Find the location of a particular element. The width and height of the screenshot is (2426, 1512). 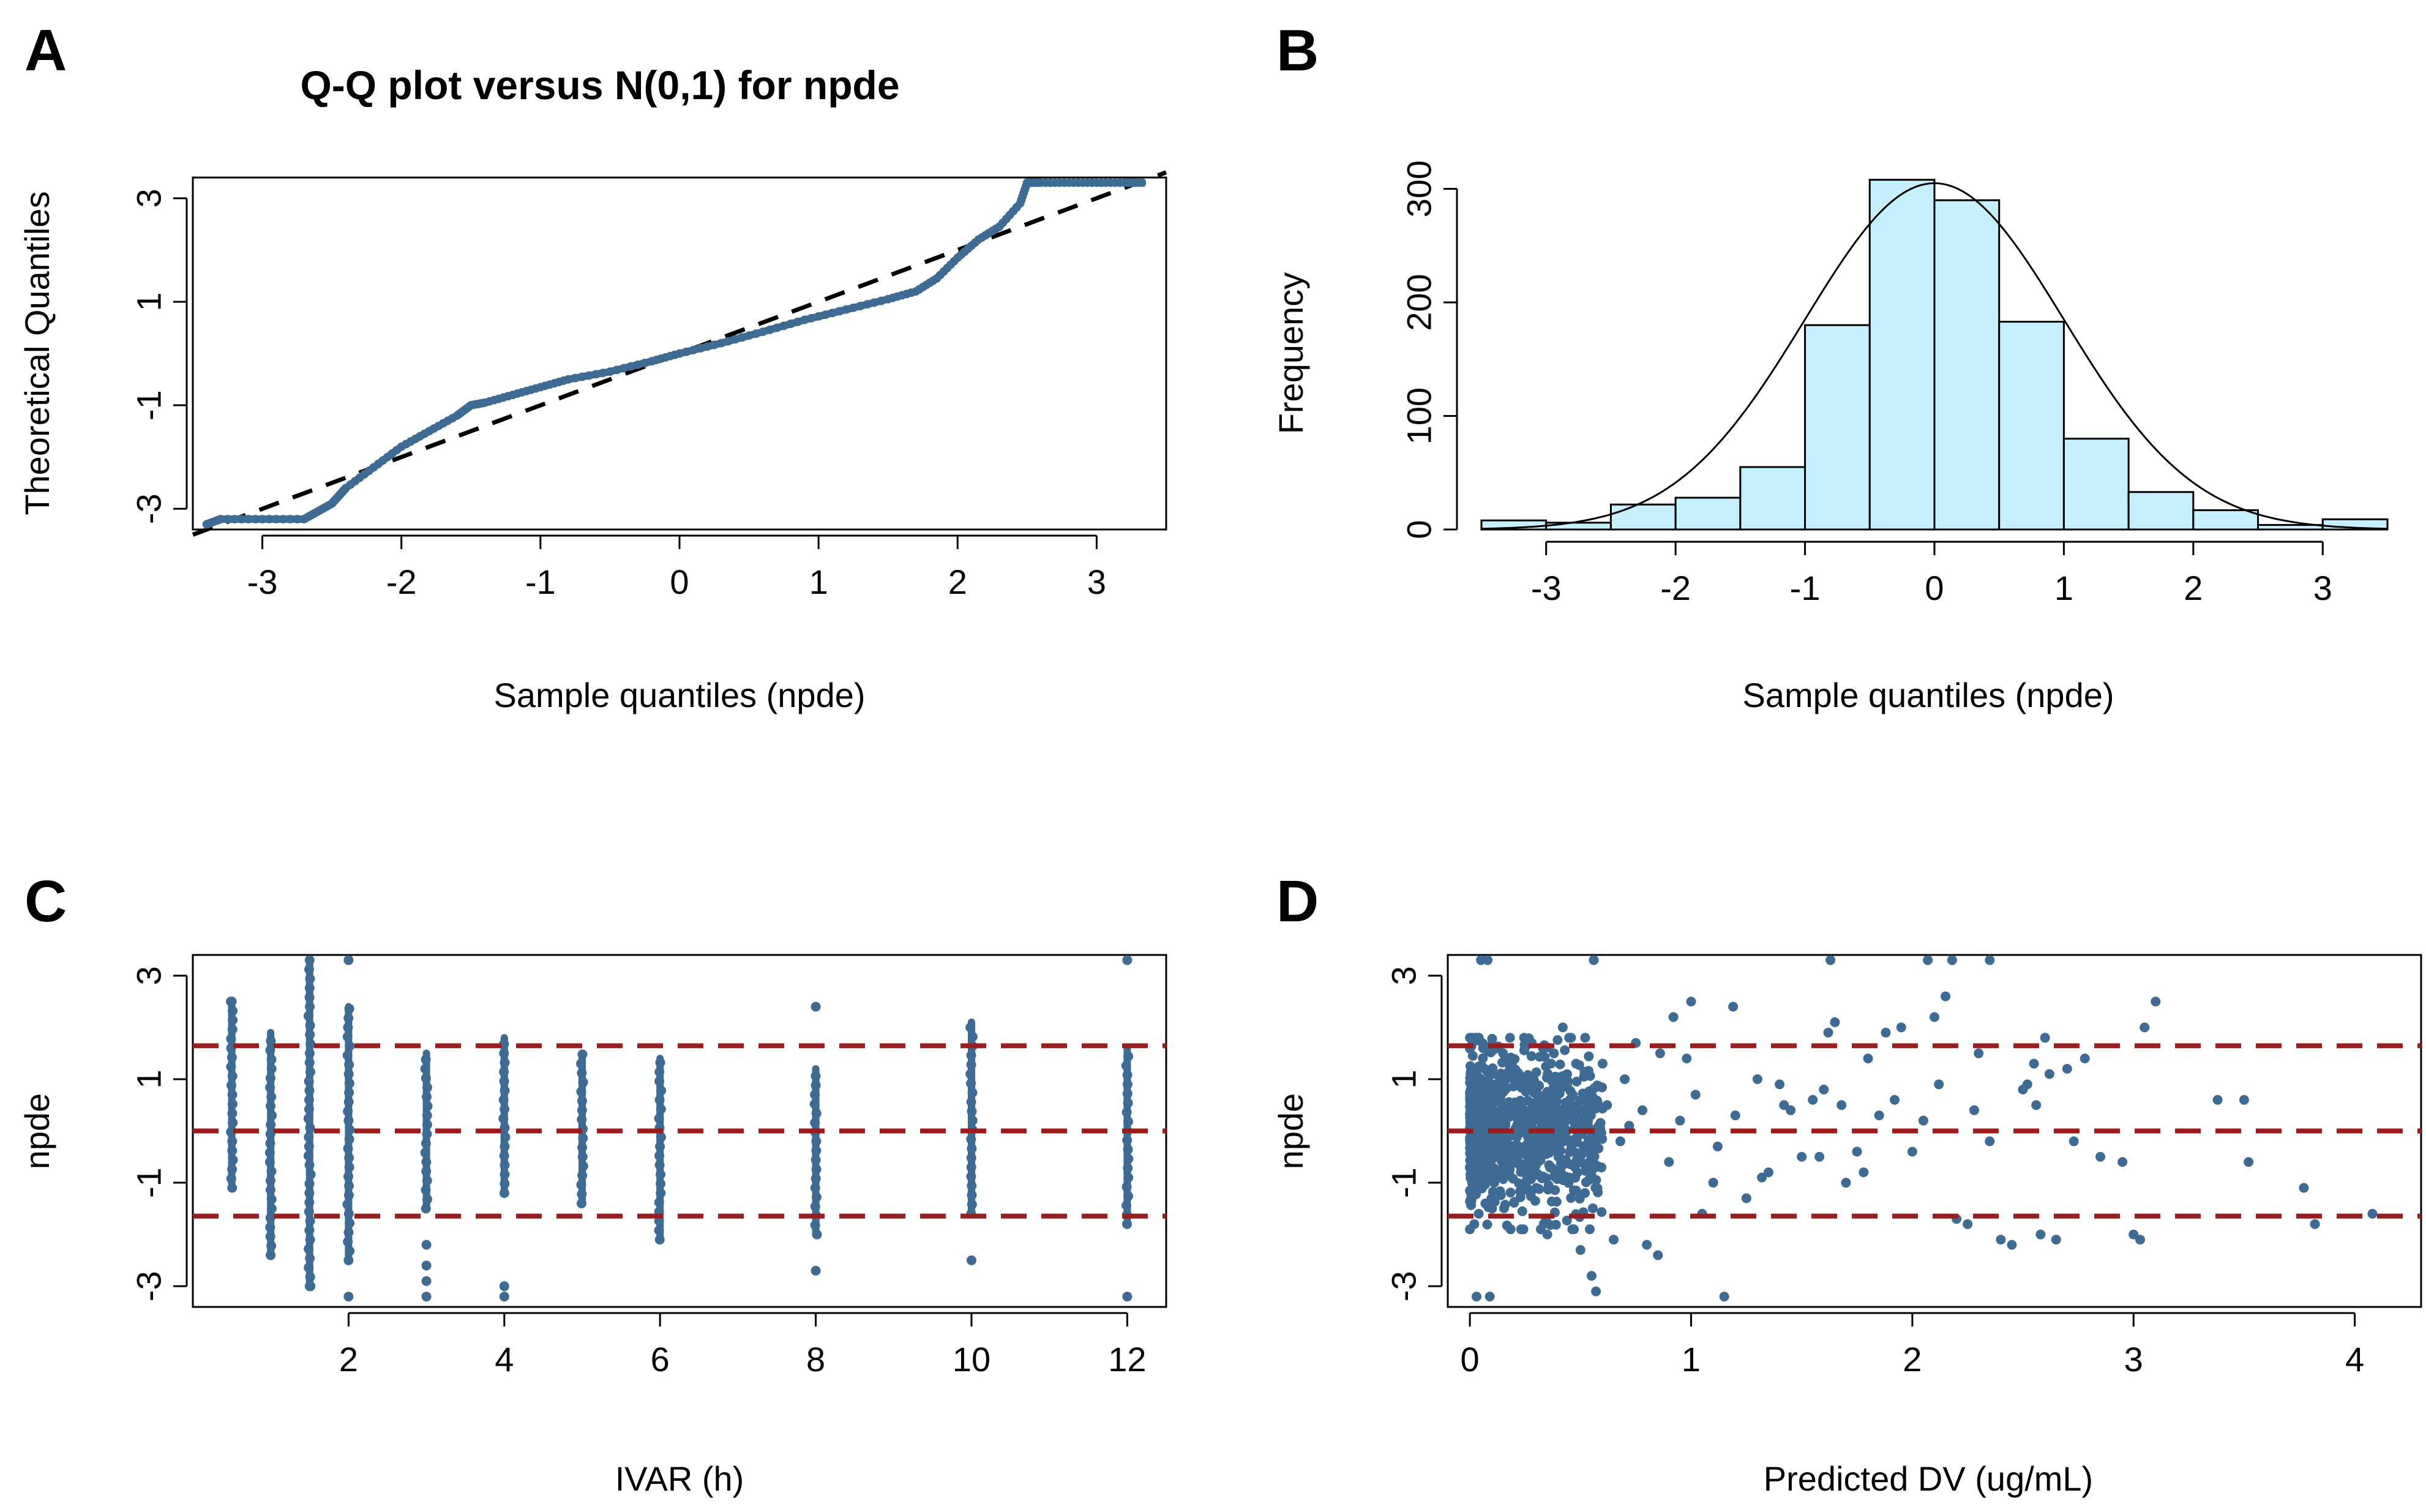

y-b-tick-label: 300 is located at coordinates (1419, 188).